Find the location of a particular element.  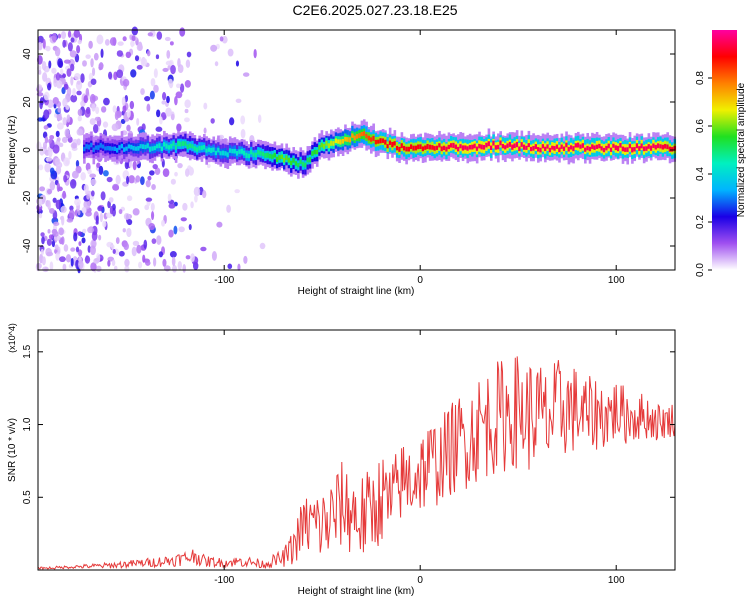

spectrogram-signal-ridge is located at coordinates (380, 149).